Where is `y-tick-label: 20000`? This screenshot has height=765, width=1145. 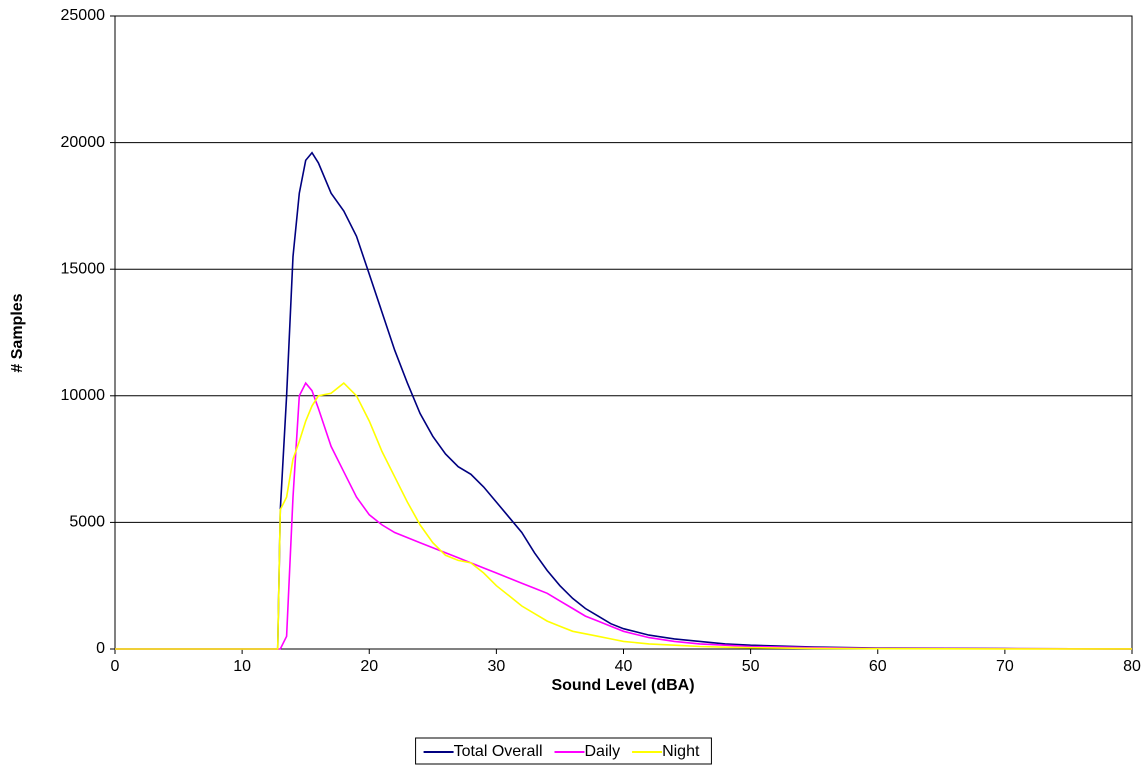 y-tick-label: 20000 is located at coordinates (83, 142).